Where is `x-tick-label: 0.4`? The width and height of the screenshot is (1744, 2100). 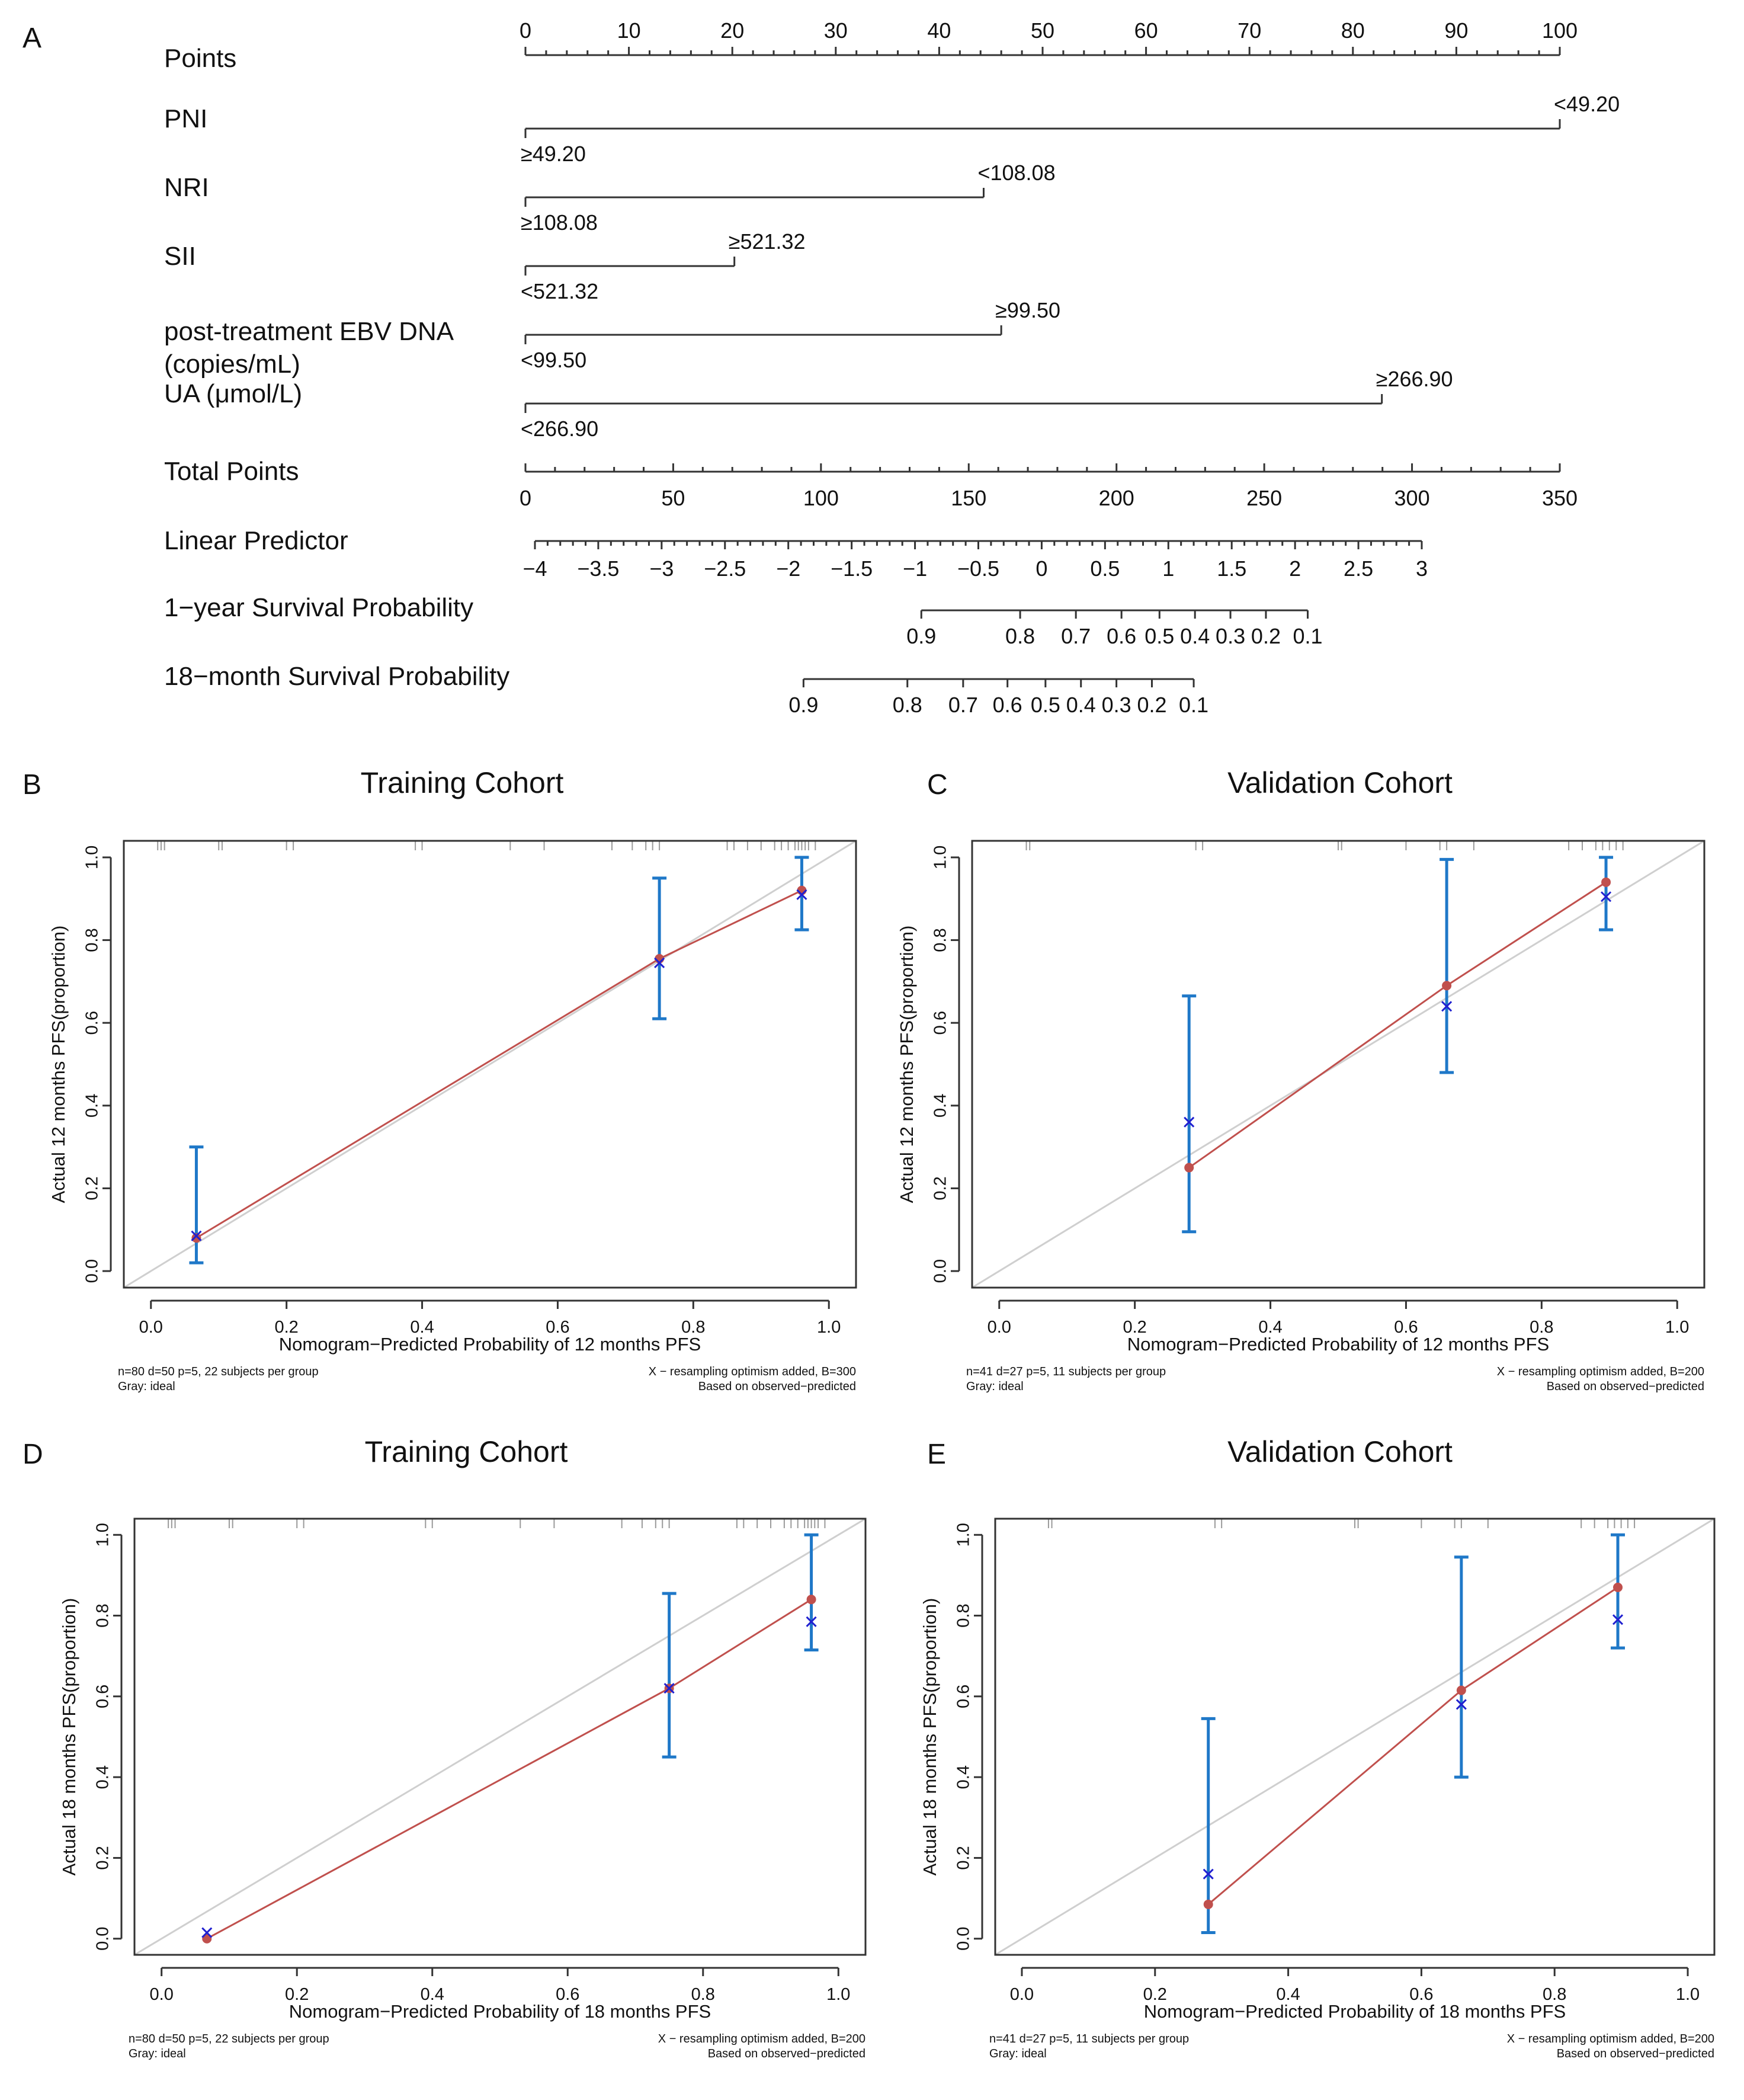 x-tick-label: 0.4 is located at coordinates (432, 1994).